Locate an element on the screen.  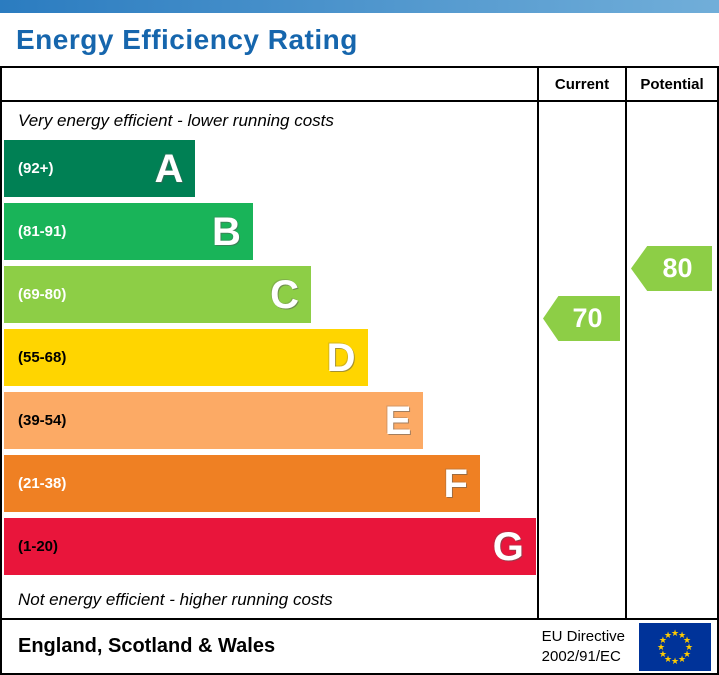
band-g-range-label: (1-20) is located at coordinates (38, 546).